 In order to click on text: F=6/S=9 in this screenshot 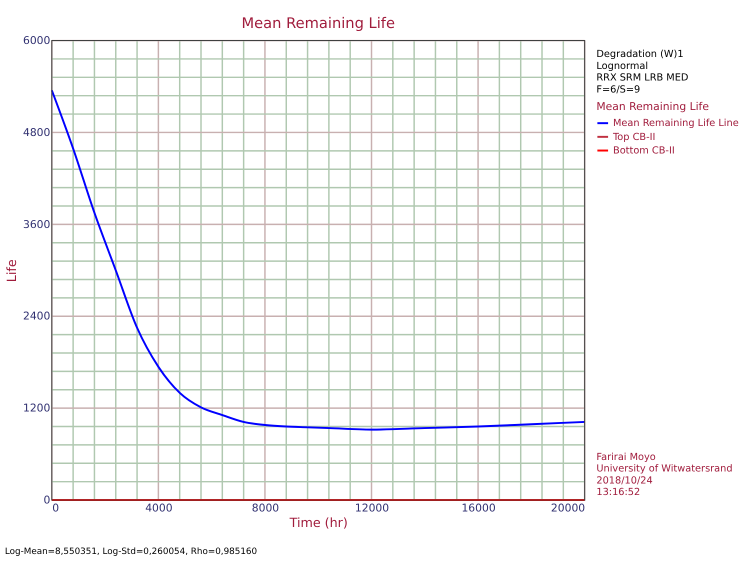, I will do `click(618, 90)`.